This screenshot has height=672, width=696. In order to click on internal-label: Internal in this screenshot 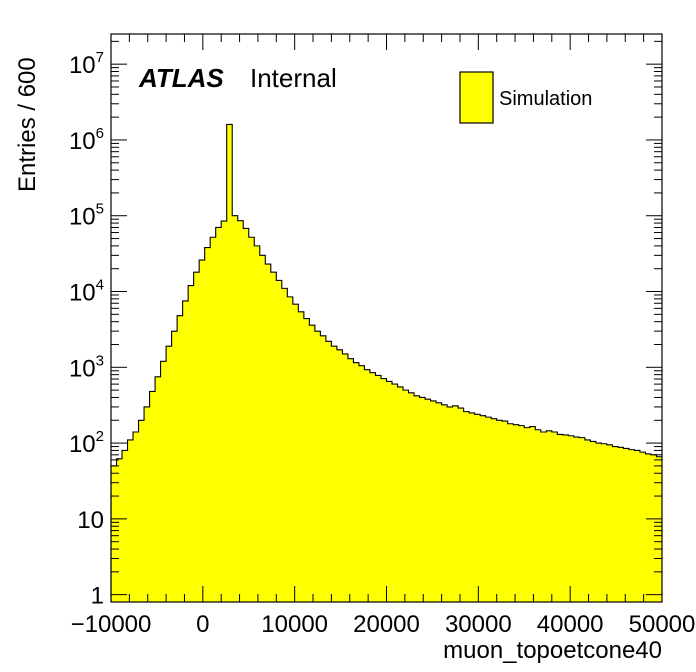, I will do `click(293, 78)`.